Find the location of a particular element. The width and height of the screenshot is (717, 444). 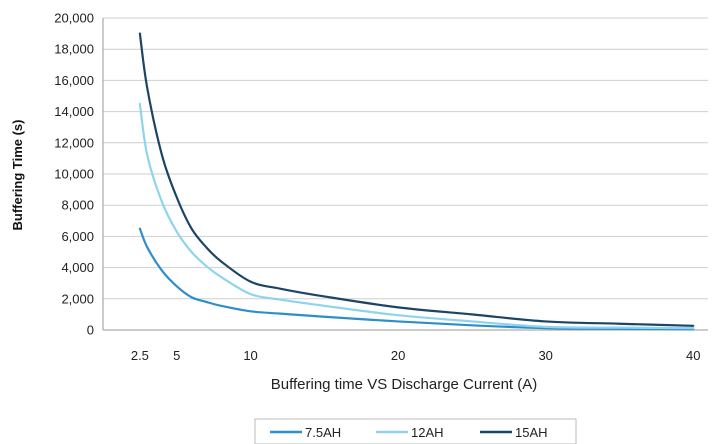

y-tick-label: 2,000 is located at coordinates (77, 298).